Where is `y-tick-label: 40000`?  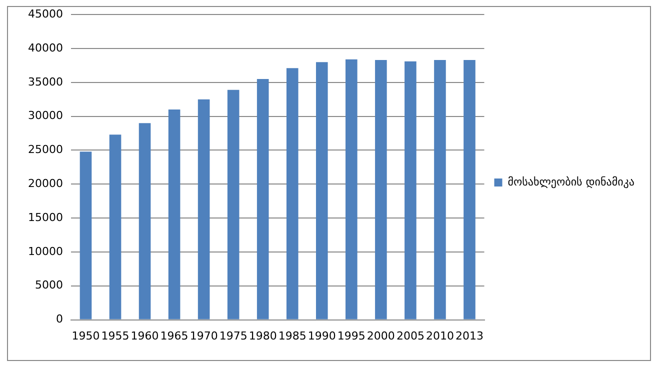 y-tick-label: 40000 is located at coordinates (45, 47).